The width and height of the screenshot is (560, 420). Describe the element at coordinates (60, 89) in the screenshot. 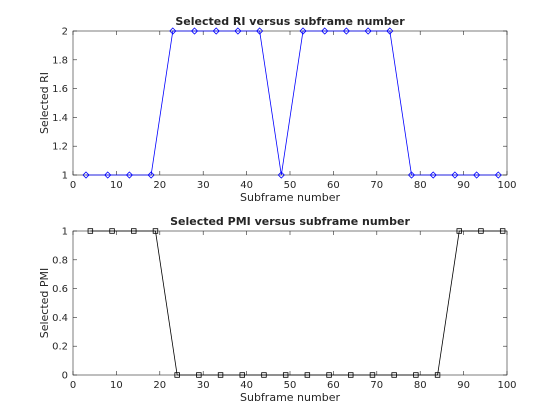

I see `y-tick-label: 1.6` at that location.